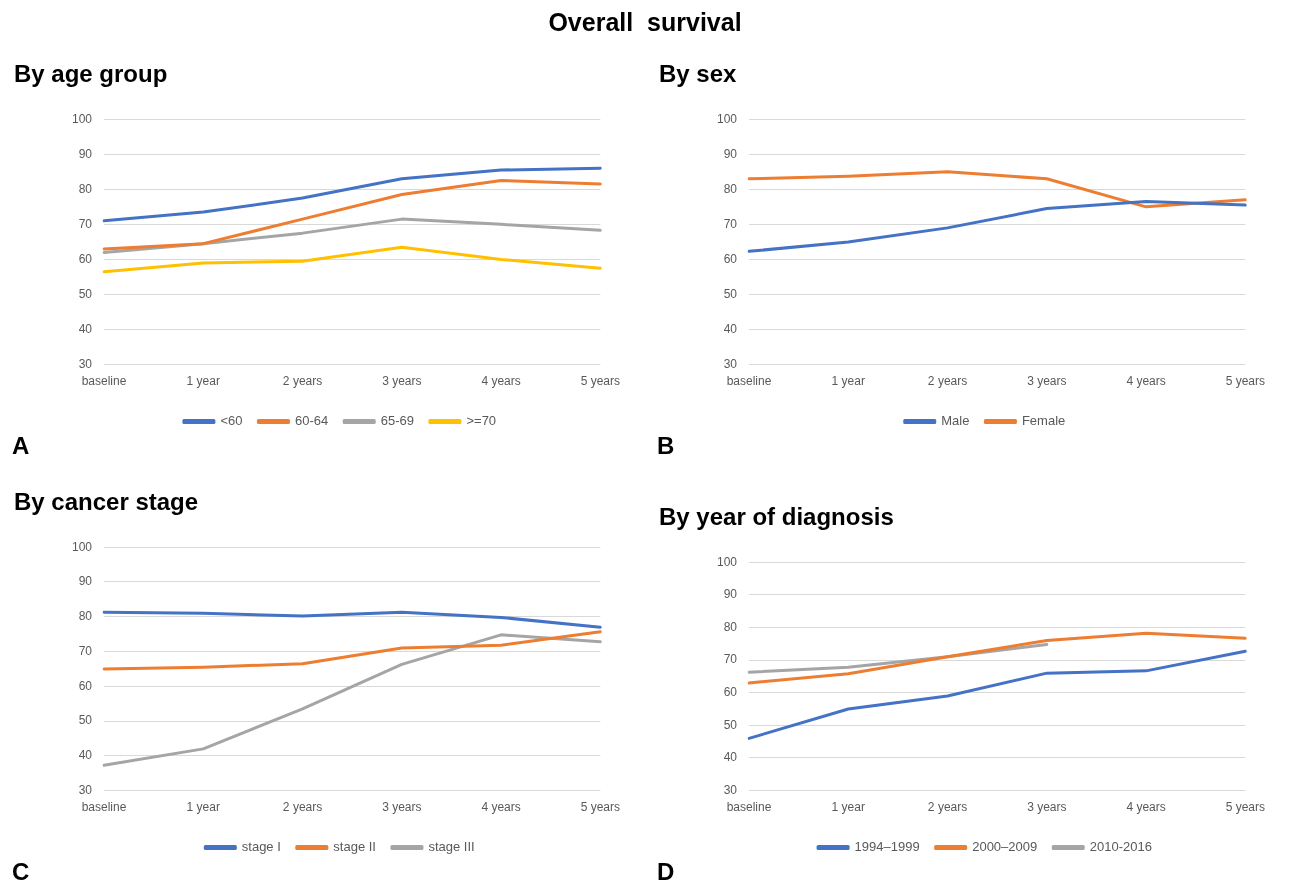 The width and height of the screenshot is (1290, 888). Describe the element at coordinates (311, 421) in the screenshot. I see `legend-label: 60-64` at that location.